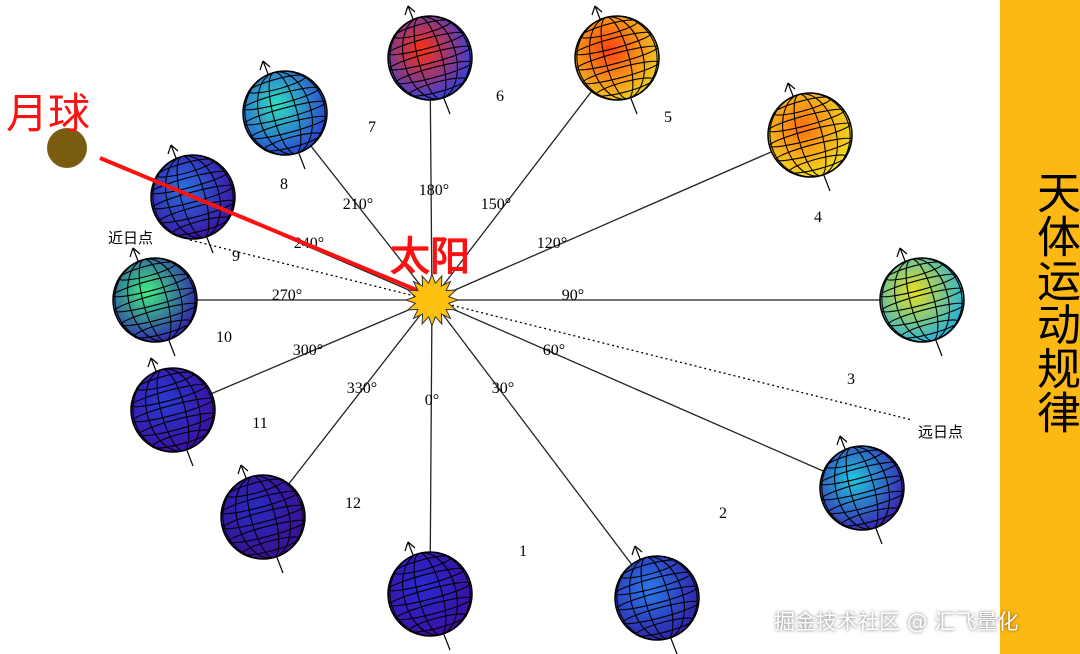 This screenshot has height=654, width=1080. Describe the element at coordinates (284, 184) in the screenshot. I see `position-number: 8` at that location.